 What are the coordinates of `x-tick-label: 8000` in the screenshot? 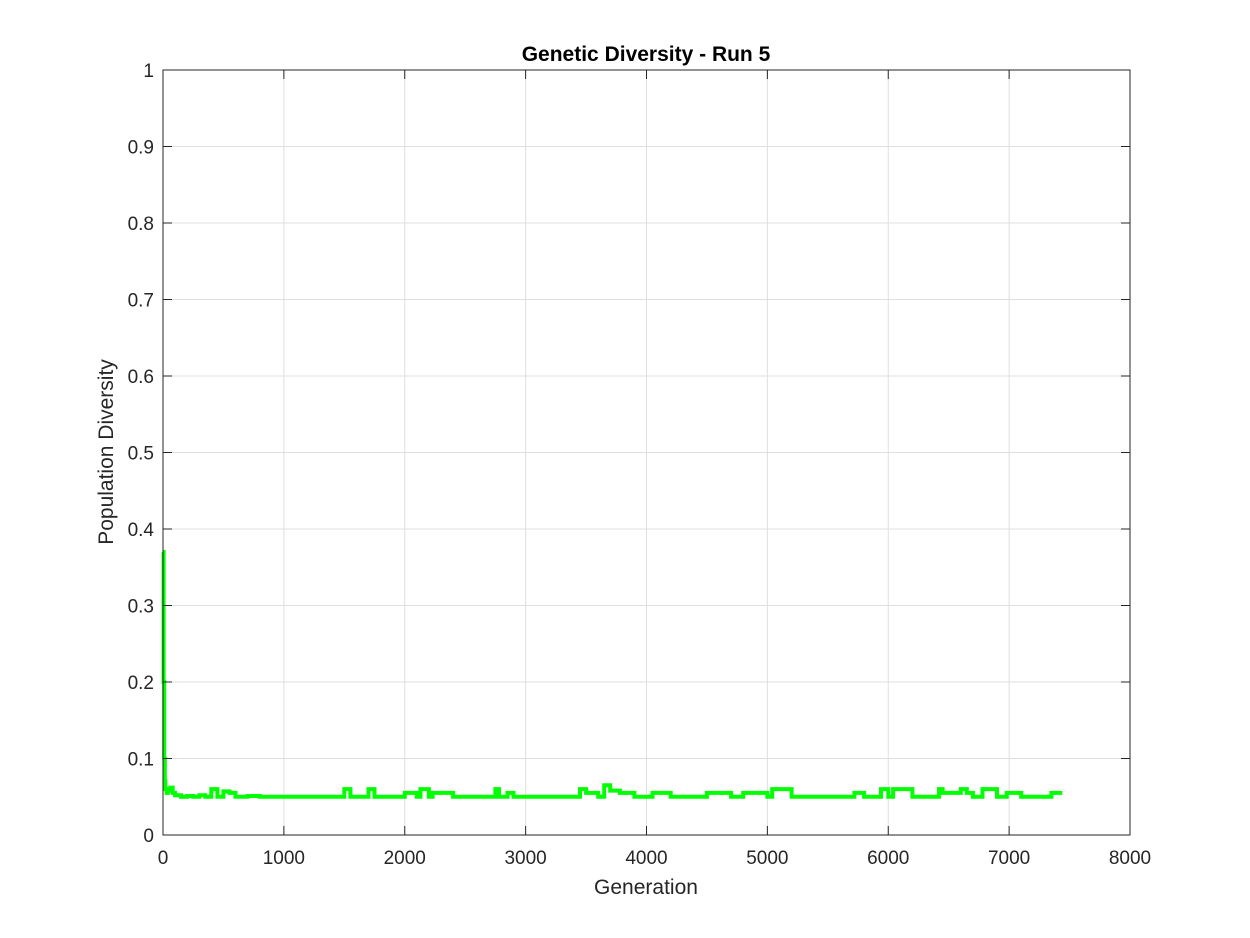 It's located at (1130, 858).